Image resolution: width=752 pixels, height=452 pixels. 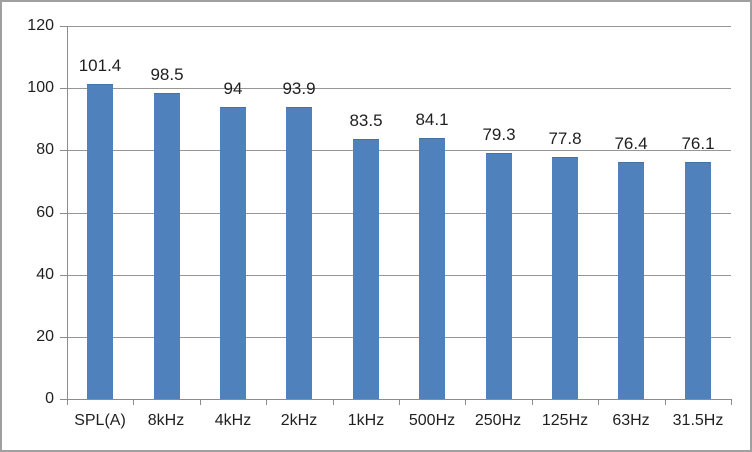 What do you see at coordinates (40, 25) in the screenshot?
I see `y-axis-tick-label: 120` at bounding box center [40, 25].